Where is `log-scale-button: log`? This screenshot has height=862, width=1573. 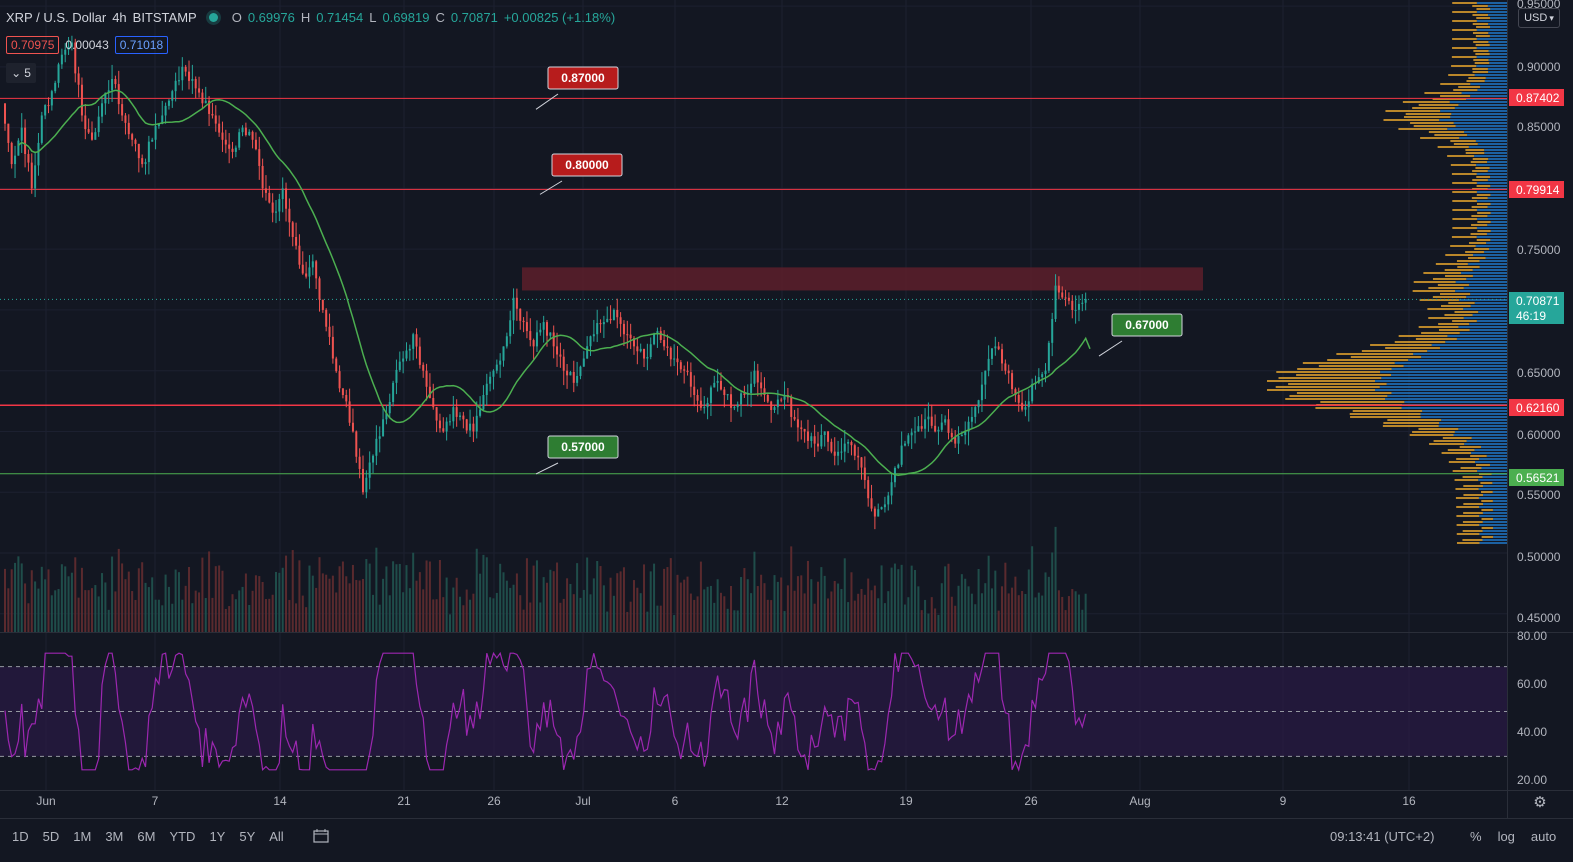 log-scale-button: log is located at coordinates (1506, 836).